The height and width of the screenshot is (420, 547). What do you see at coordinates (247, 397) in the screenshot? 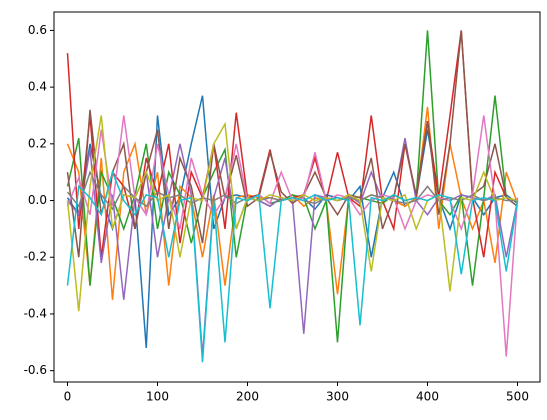
I see `x-tick-label: 200` at bounding box center [247, 397].